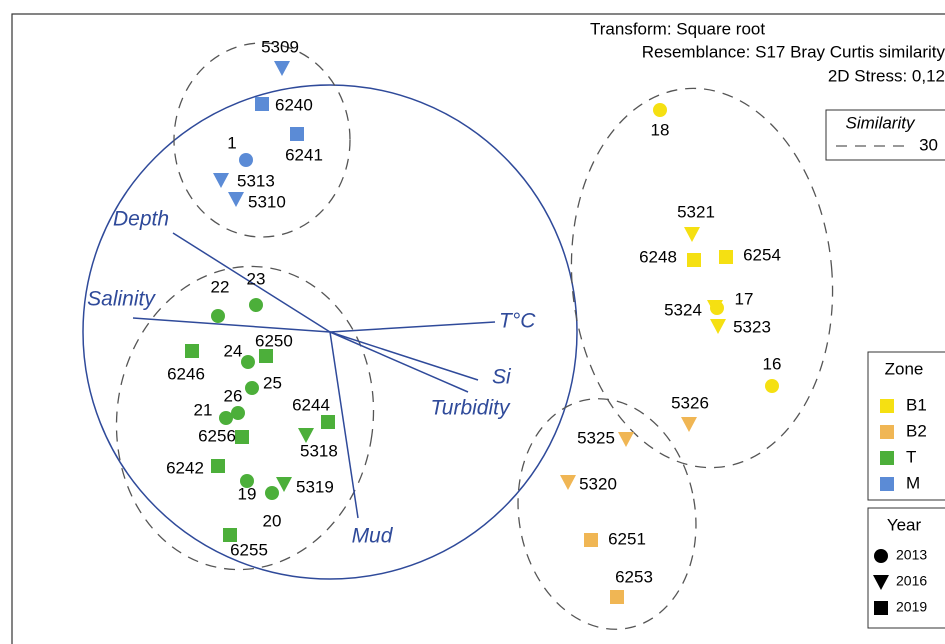 The image size is (945, 644). Describe the element at coordinates (249, 549) in the screenshot. I see `point-label: 6255` at that location.